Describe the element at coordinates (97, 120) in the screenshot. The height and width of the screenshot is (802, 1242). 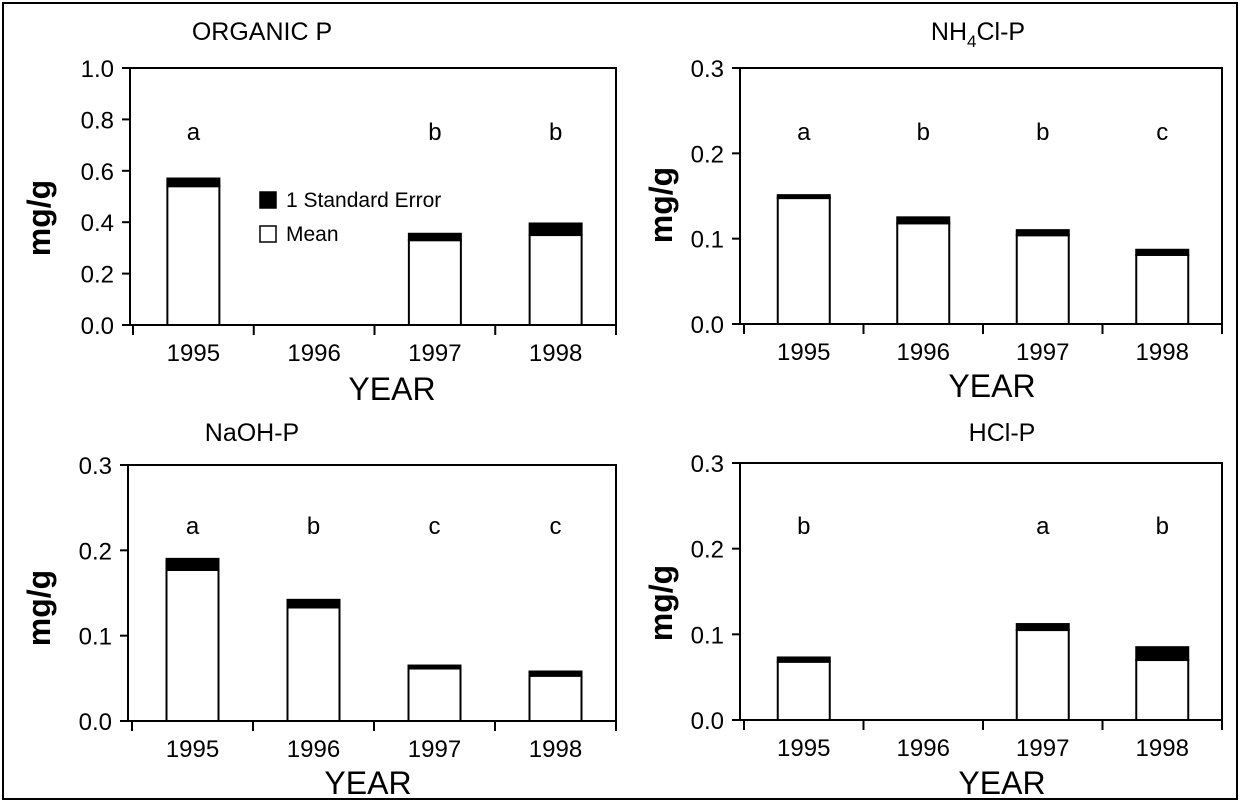
I see `y-tick-label: 0.8` at that location.